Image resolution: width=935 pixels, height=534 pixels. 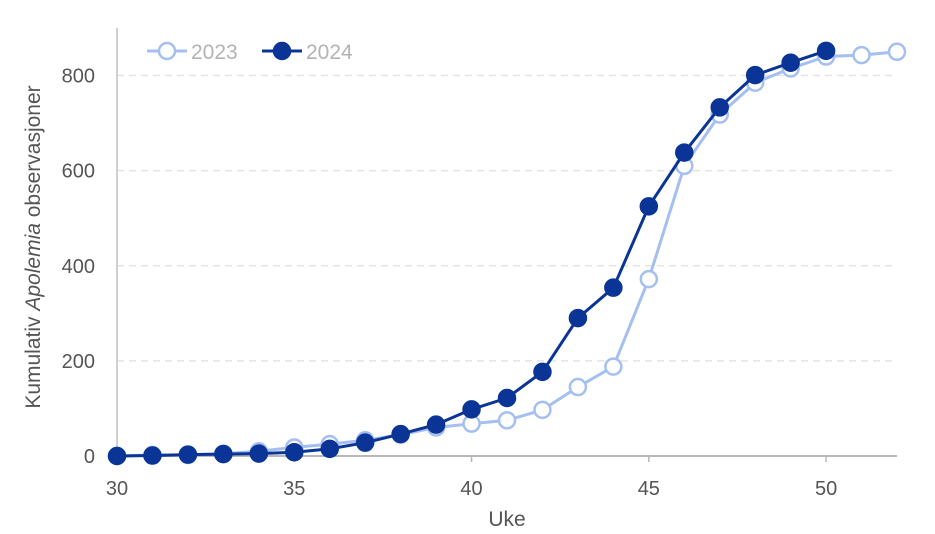 I want to click on y-tick-label: 400, so click(x=78, y=267).